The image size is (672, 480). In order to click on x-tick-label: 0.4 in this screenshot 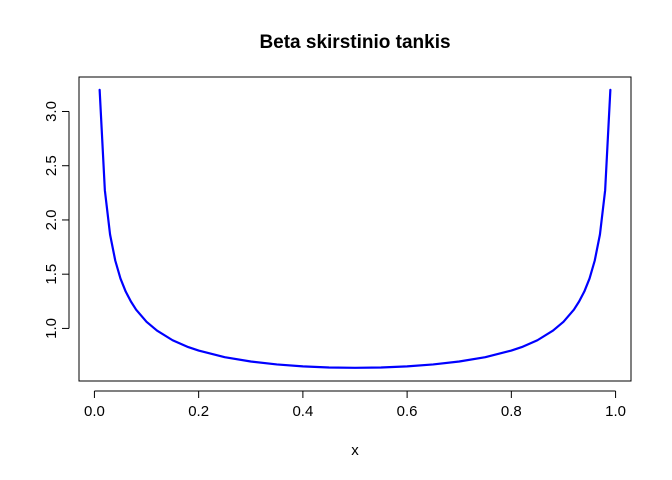, I will do `click(302, 411)`.